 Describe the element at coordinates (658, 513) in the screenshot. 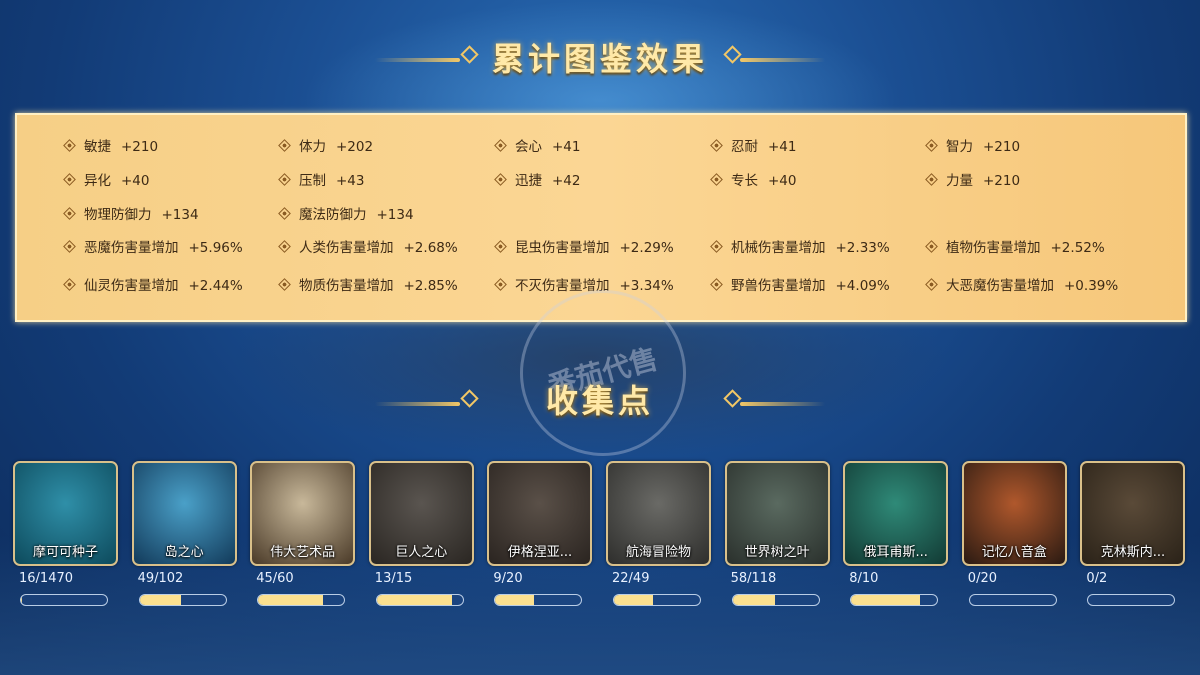

I see `collection-card: 航海冒险物` at that location.